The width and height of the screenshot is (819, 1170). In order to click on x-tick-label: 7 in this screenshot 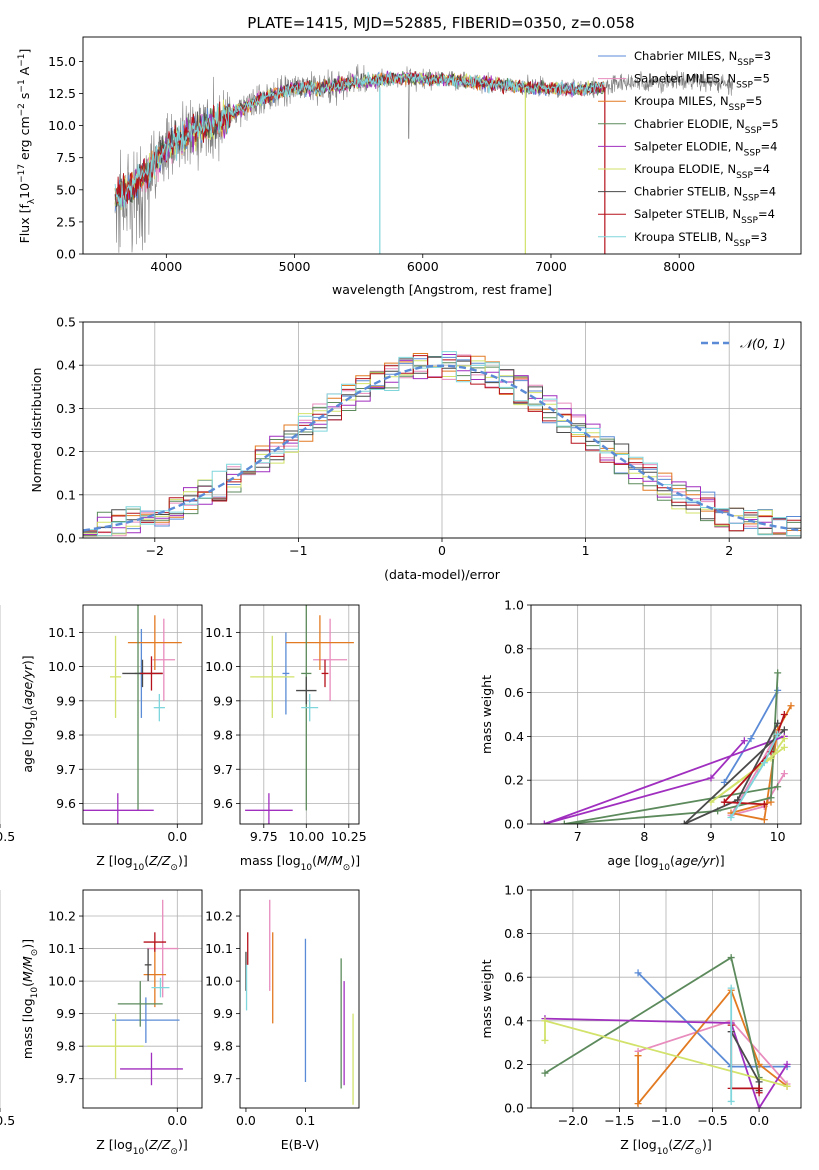, I will do `click(578, 836)`.